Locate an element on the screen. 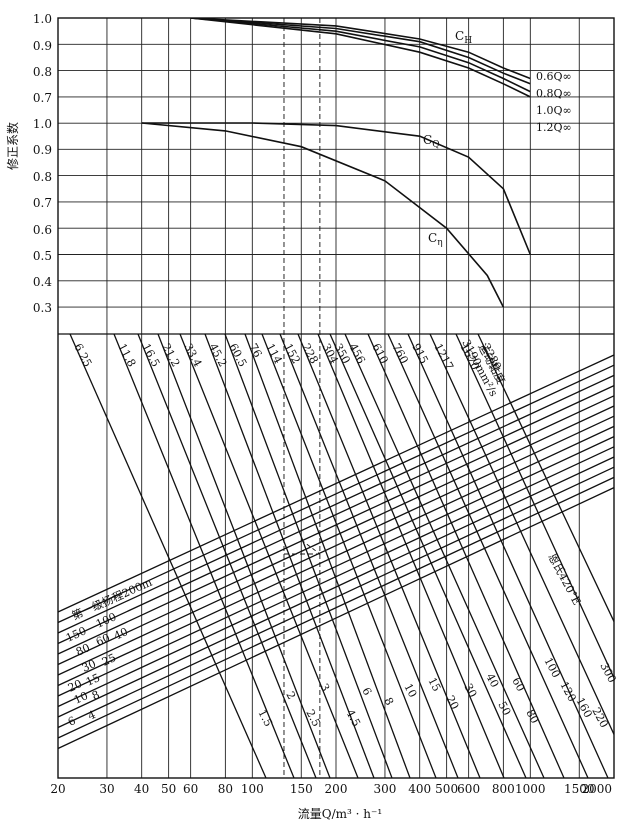 This screenshot has width=636, height=828. viscosity-bottom-label: 20 is located at coordinates (452, 702).